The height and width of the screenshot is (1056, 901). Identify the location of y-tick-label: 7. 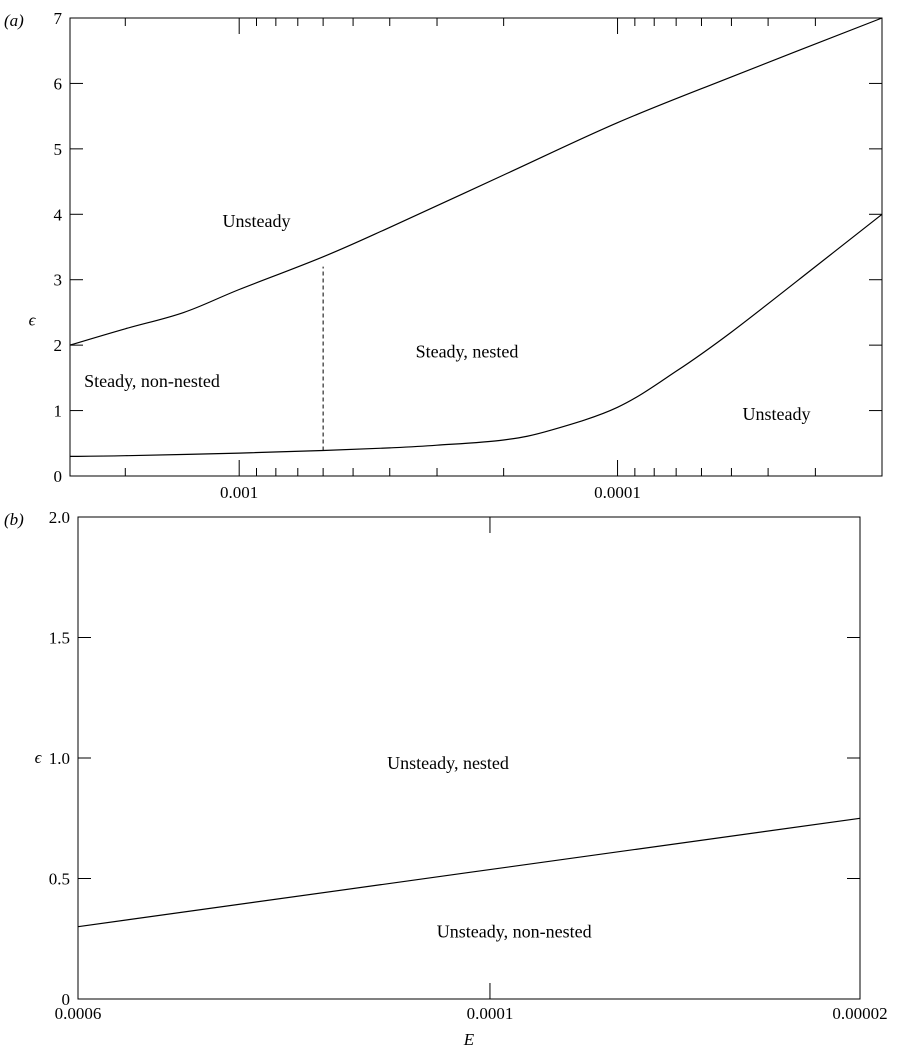
(58, 18).